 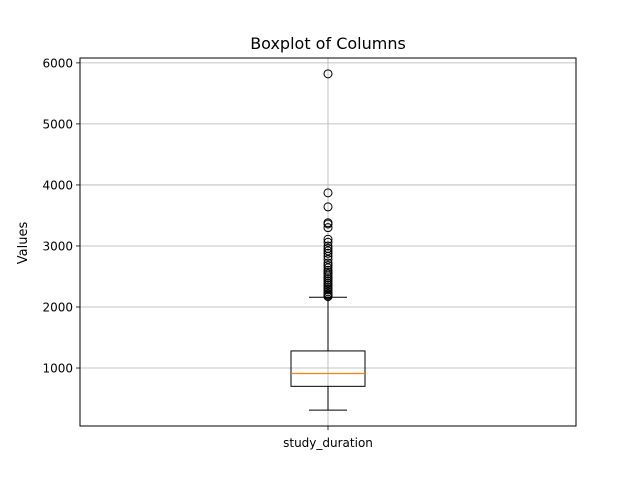 What do you see at coordinates (57, 63) in the screenshot?
I see `y-tick-label: 6000` at bounding box center [57, 63].